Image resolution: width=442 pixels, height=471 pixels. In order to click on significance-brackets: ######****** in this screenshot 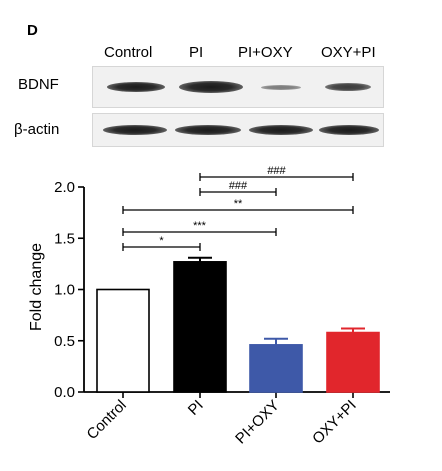, I will do `click(238, 208)`.